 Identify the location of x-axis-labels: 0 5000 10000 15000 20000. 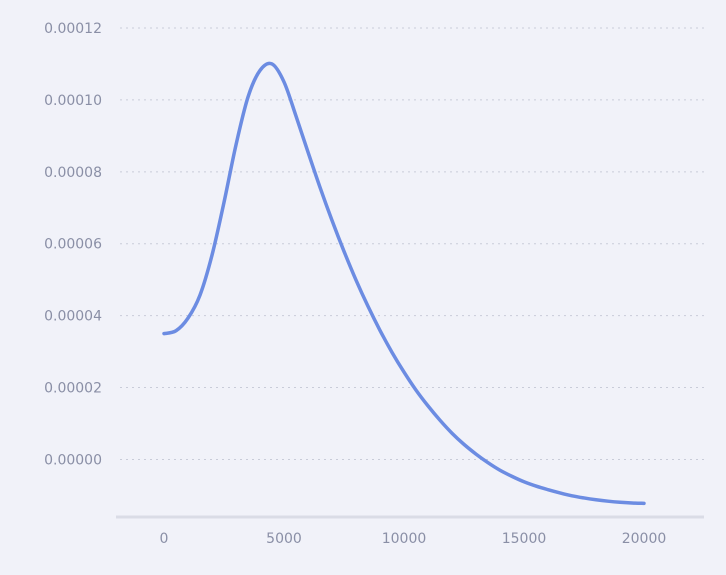
(413, 539).